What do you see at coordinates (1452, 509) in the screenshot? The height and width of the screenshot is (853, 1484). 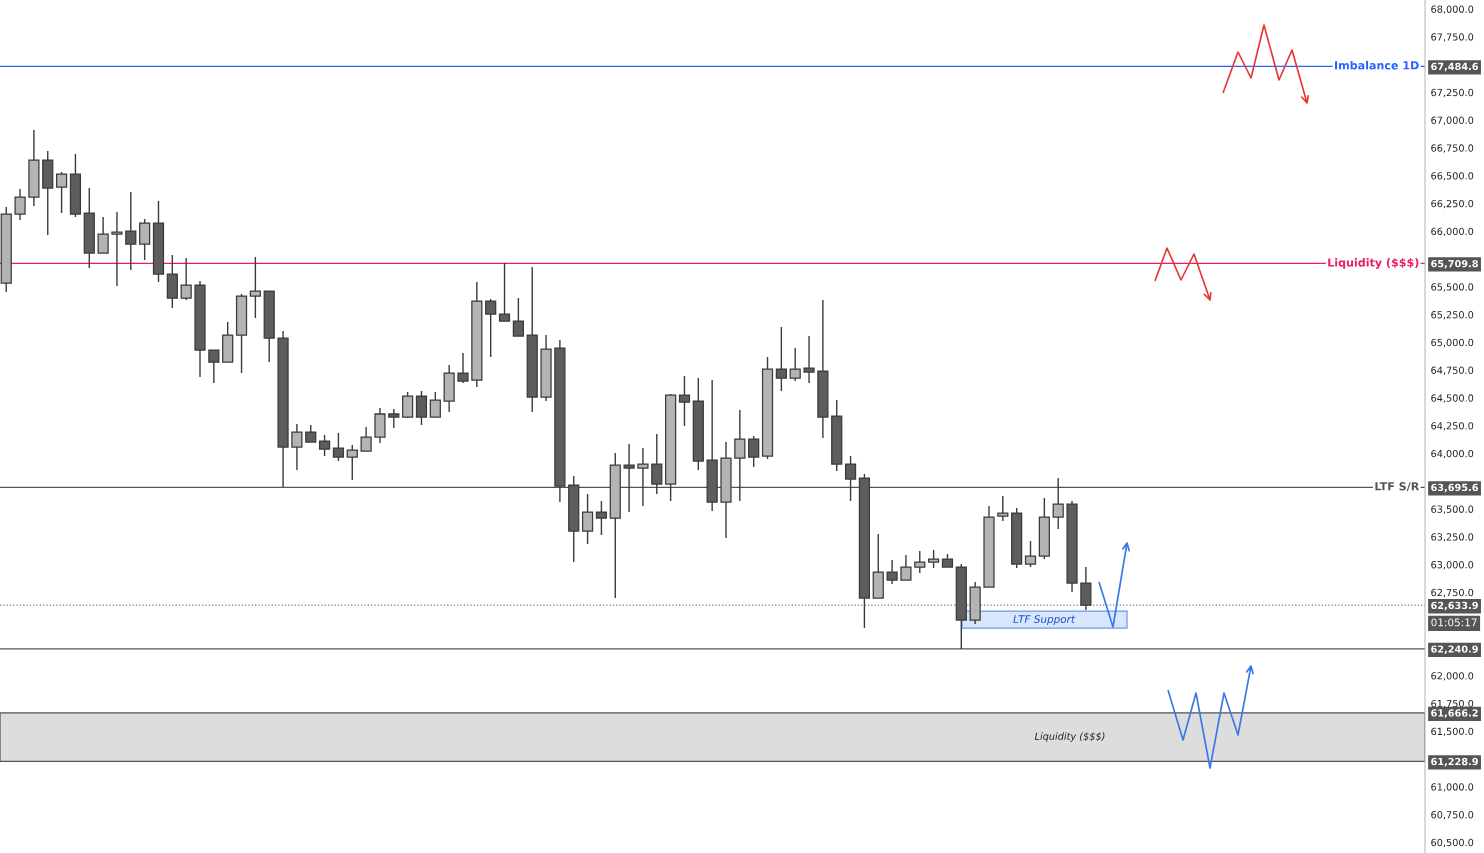 I see `y-tick-label: 63,500.0` at bounding box center [1452, 509].